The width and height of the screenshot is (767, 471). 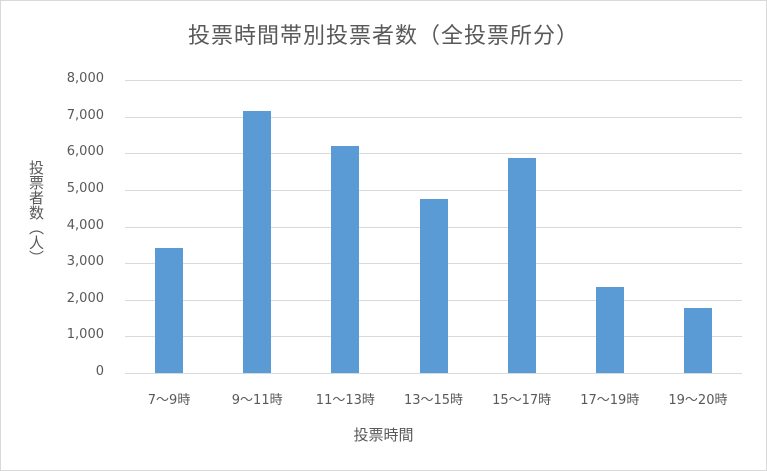 What do you see at coordinates (522, 400) in the screenshot?
I see `x-tick-label: 15～17時` at bounding box center [522, 400].